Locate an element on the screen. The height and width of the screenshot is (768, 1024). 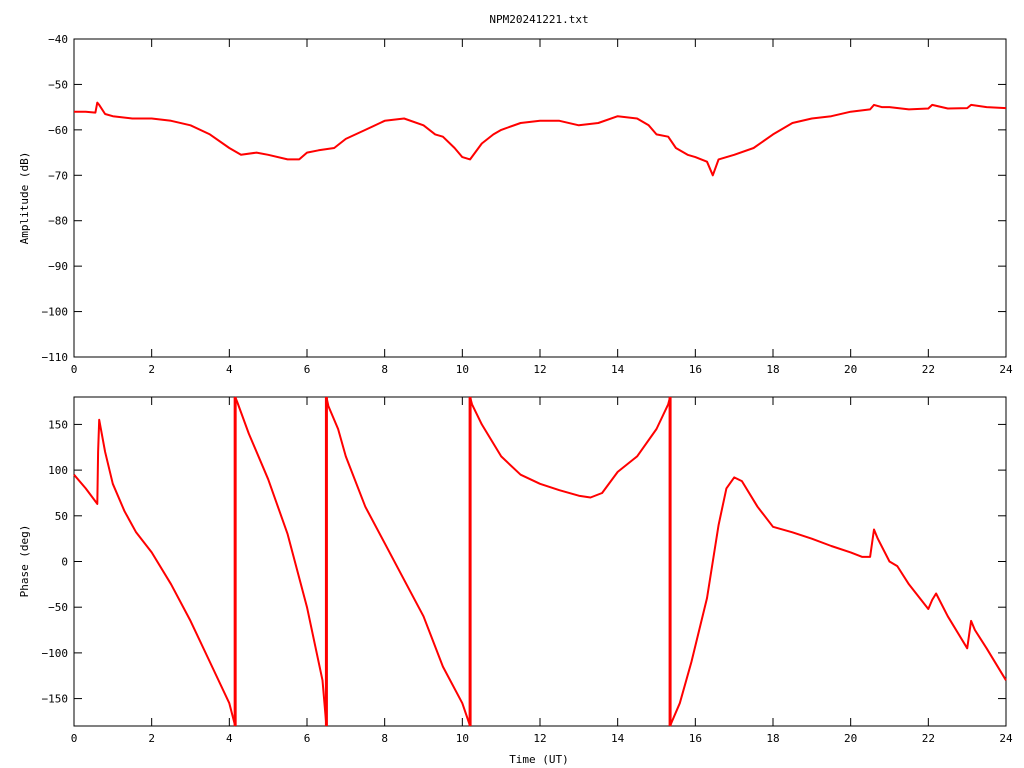
amplitude-series is located at coordinates (540, 139).